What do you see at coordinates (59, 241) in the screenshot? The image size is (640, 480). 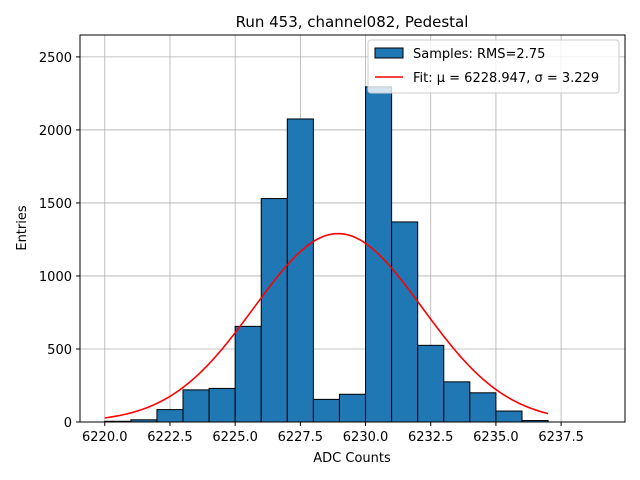 I see `y-axis-ticks: 0 500 1000 1500 2000 2500` at bounding box center [59, 241].